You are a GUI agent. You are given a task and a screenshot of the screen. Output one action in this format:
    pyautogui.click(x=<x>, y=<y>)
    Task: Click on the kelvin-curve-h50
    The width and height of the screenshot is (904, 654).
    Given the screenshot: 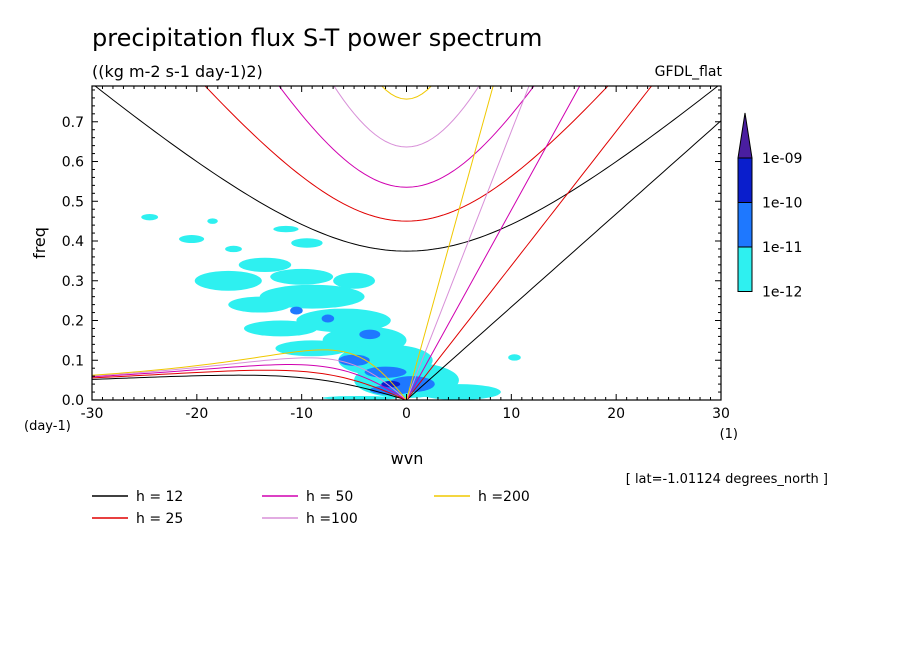 What is the action you would take?
    pyautogui.click(x=493, y=243)
    